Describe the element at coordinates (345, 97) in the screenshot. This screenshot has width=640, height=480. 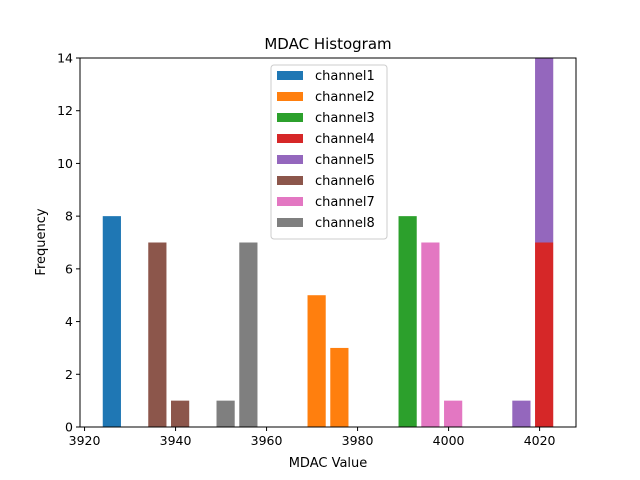
I see `legend-label-channel2: channel2` at that location.